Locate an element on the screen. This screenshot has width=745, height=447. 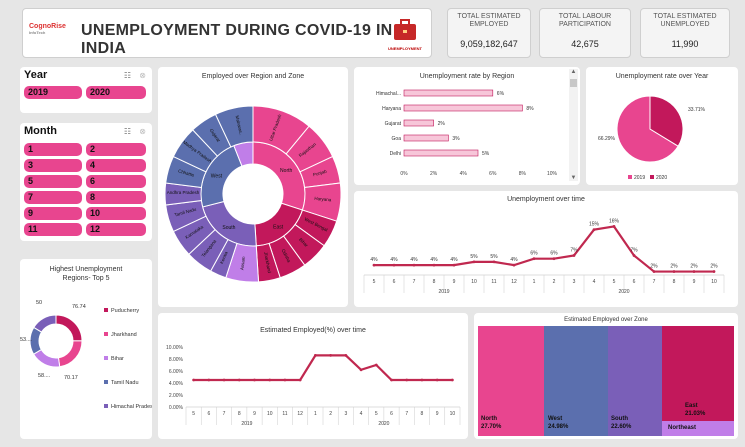
treemap-cell-north: North 27.70% is located at coordinates (511, 381).